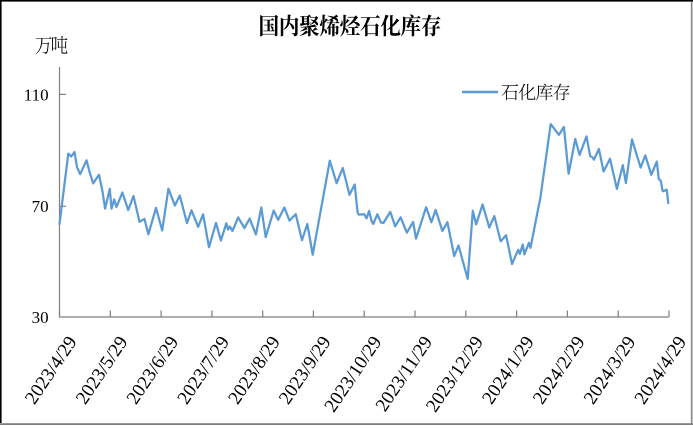  Describe the element at coordinates (40, 317) in the screenshot. I see `svg-text: 30` at that location.